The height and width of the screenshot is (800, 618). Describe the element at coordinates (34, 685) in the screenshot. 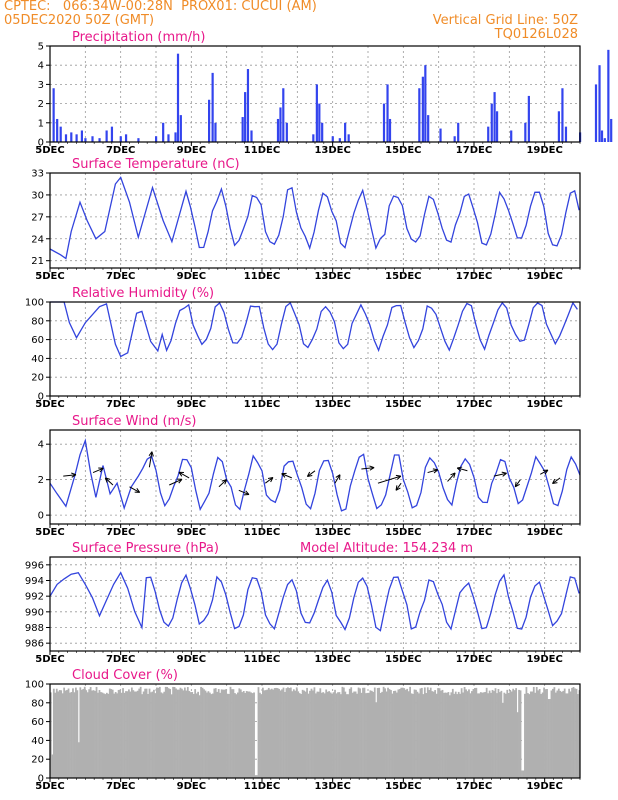

I see `y-tick-label: 100` at that location.